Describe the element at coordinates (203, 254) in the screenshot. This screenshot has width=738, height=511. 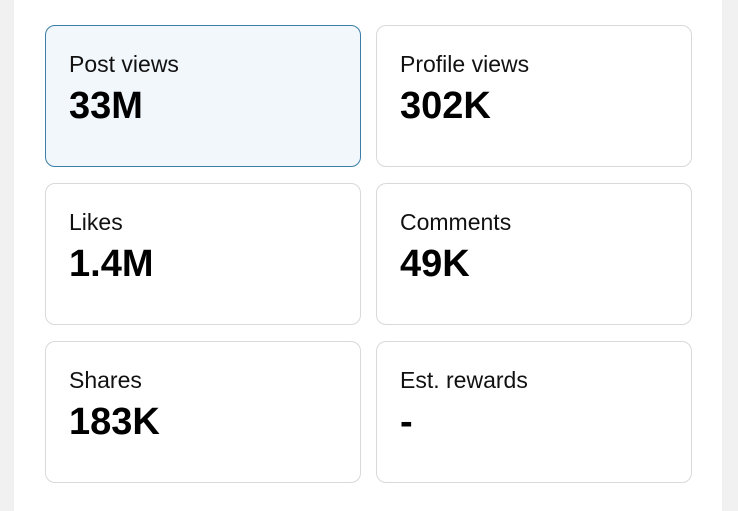
I see `stat-card-likes: Likes 1.4M` at that location.